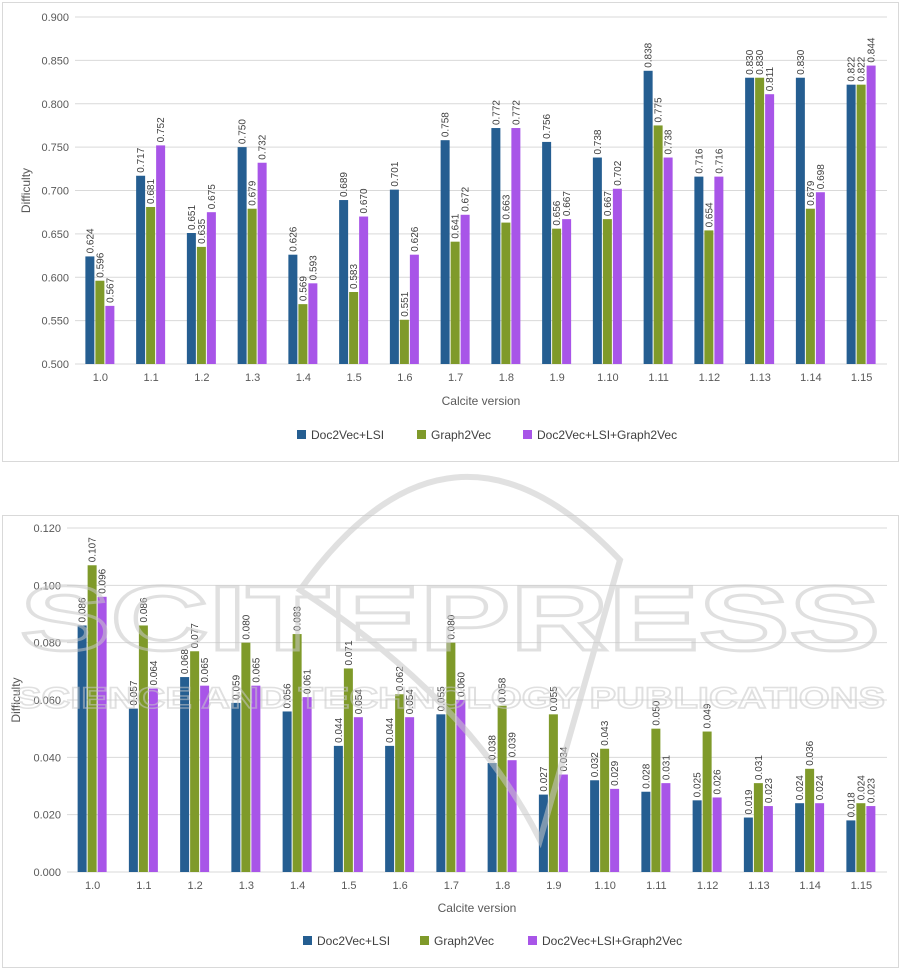 The width and height of the screenshot is (901, 970). Describe the element at coordinates (47, 816) in the screenshot. I see `y-tick-label: 0.020` at that location.